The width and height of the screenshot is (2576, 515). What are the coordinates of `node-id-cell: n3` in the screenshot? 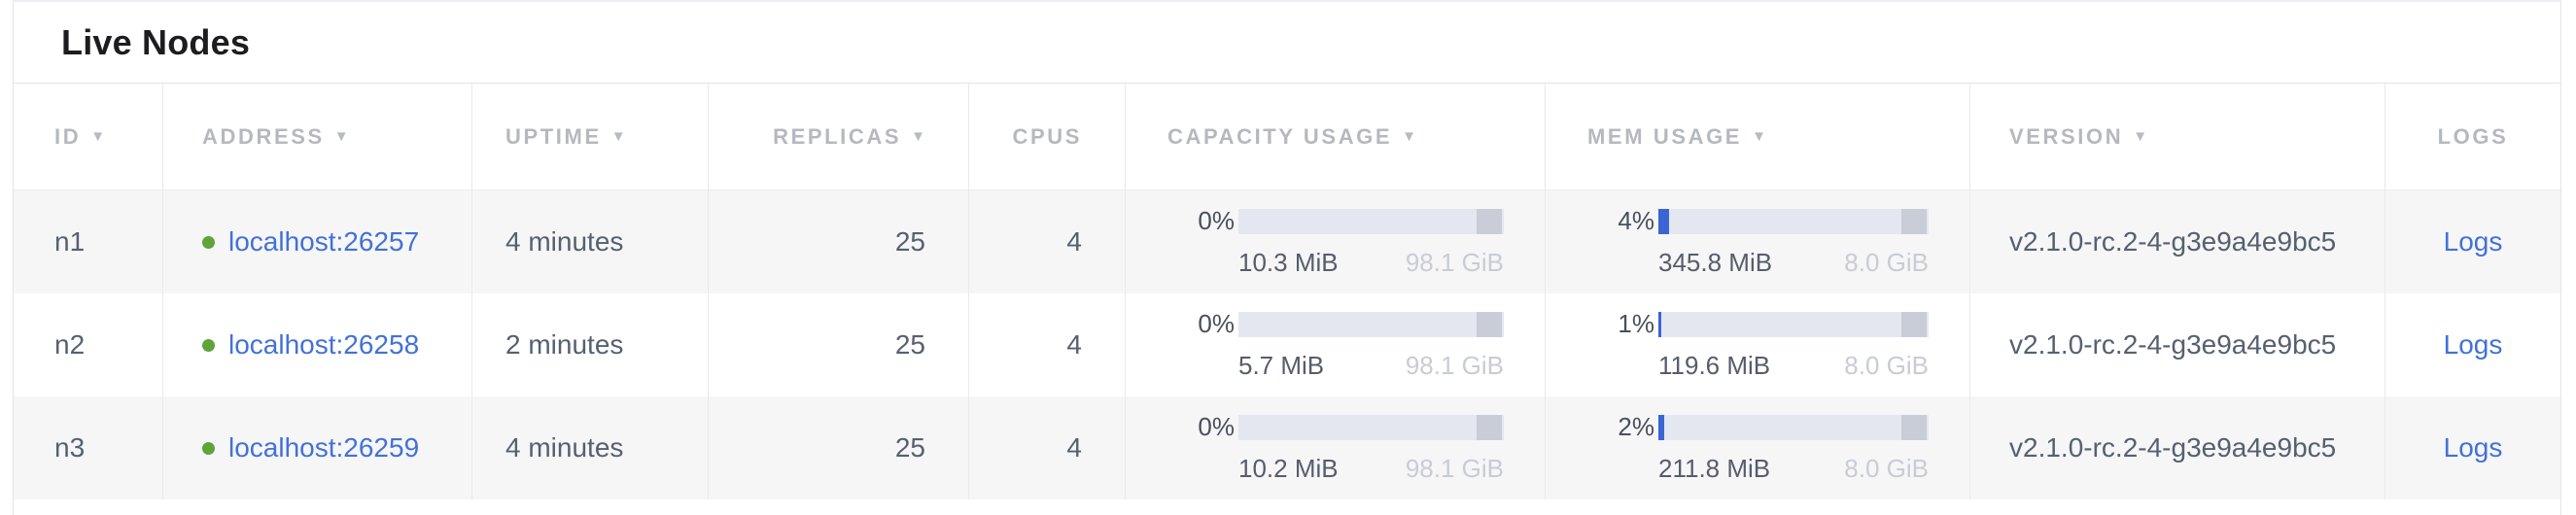 It's located at (89, 447).